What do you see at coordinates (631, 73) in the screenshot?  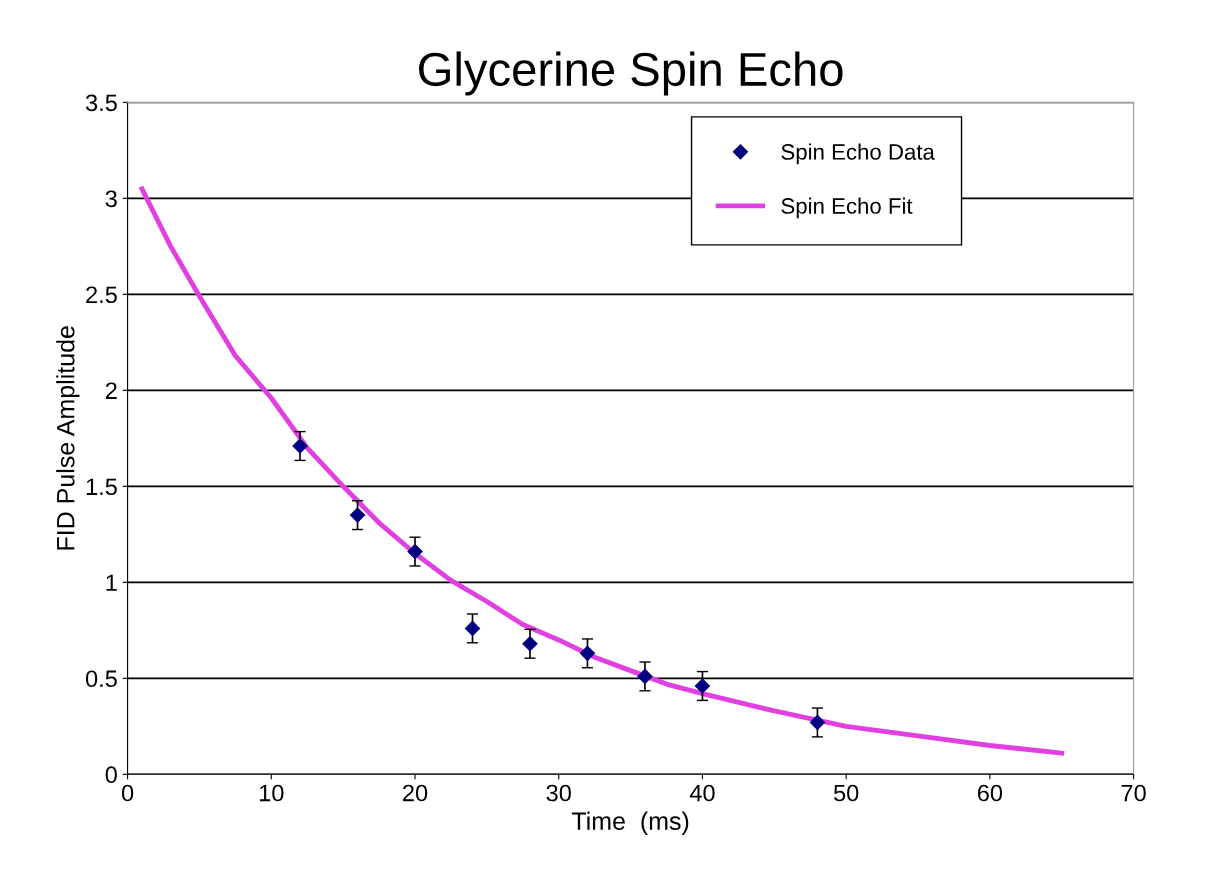 I see `chart-title: Glycerine Spin Echo` at bounding box center [631, 73].